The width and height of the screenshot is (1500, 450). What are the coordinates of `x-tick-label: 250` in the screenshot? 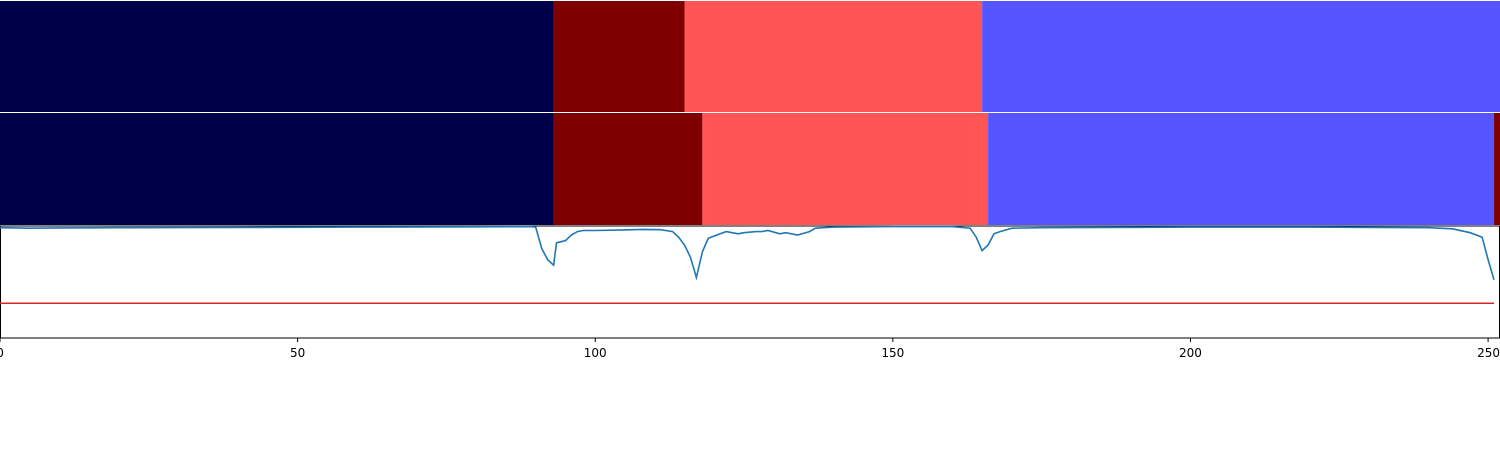 It's located at (1488, 353).